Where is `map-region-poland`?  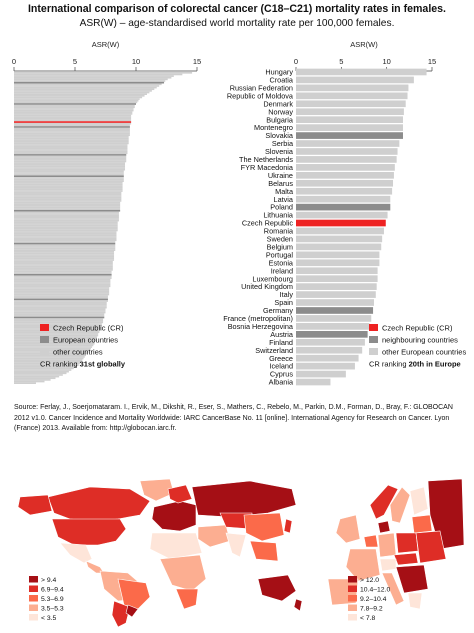
map-region-poland is located at coordinates (407, 543).